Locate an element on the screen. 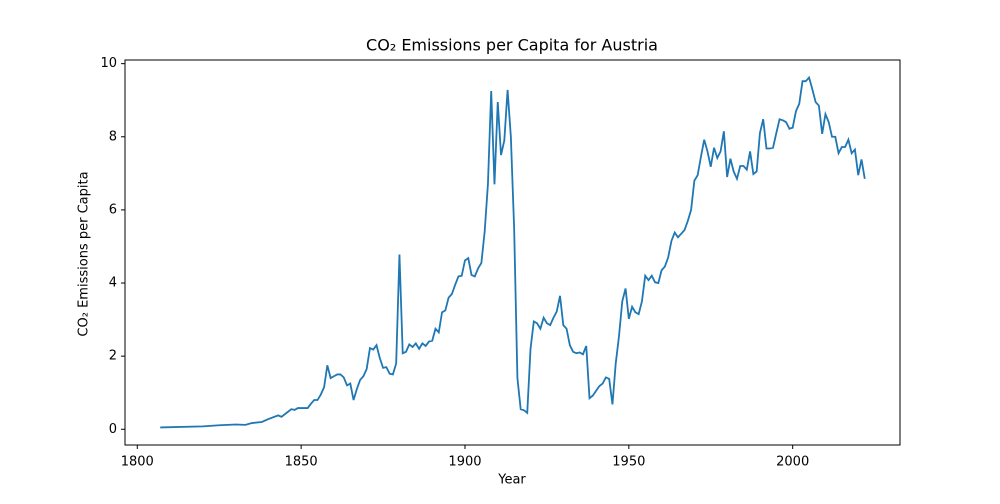 Image resolution: width=1000 pixels, height=504 pixels. x-tick-label: 1800 is located at coordinates (137, 462).